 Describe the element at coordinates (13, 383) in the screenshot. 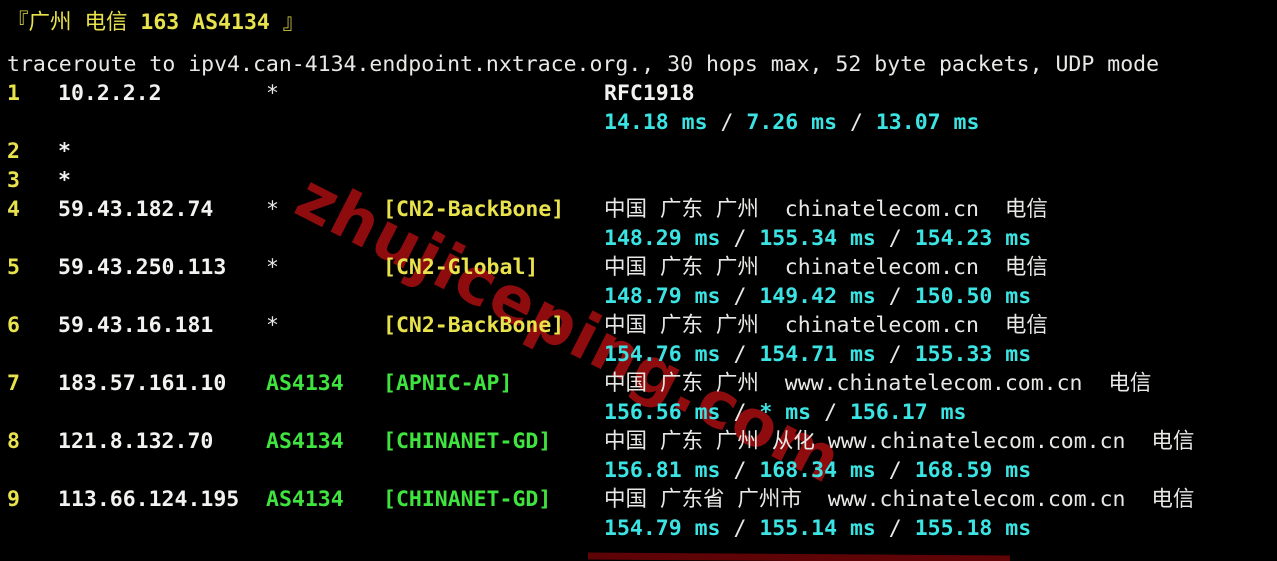

I see `hop-number: 7` at that location.